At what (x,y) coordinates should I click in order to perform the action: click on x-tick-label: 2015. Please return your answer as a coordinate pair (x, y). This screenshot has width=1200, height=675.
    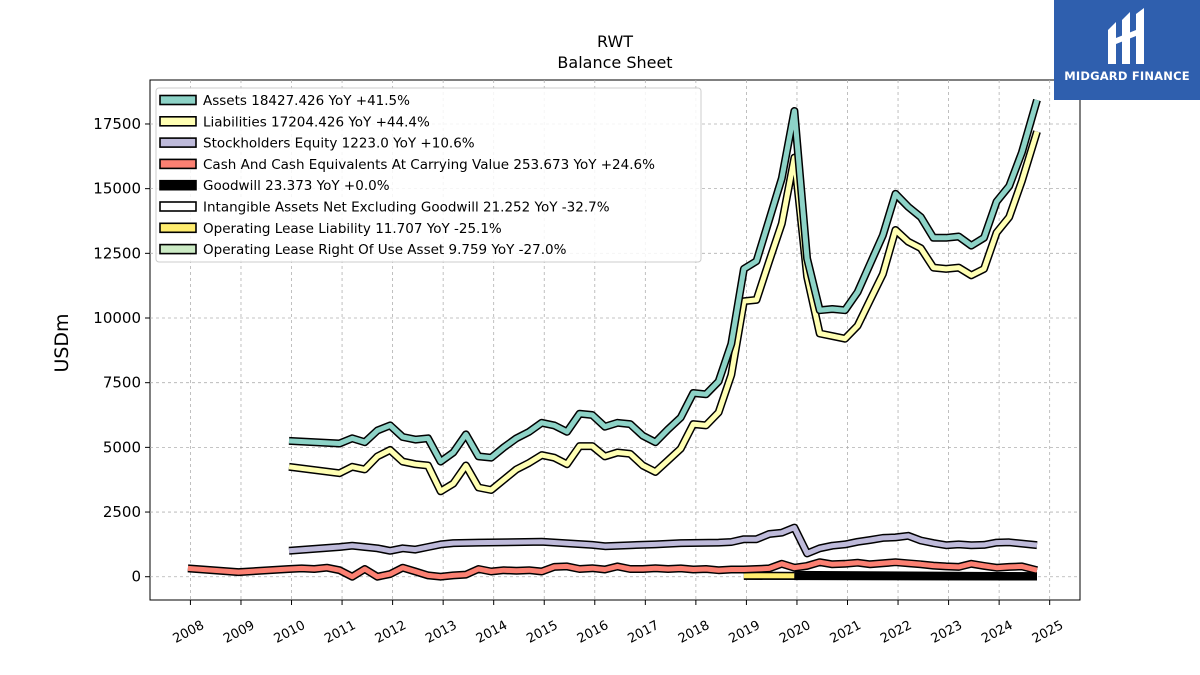
    Looking at the image, I should click on (542, 632).